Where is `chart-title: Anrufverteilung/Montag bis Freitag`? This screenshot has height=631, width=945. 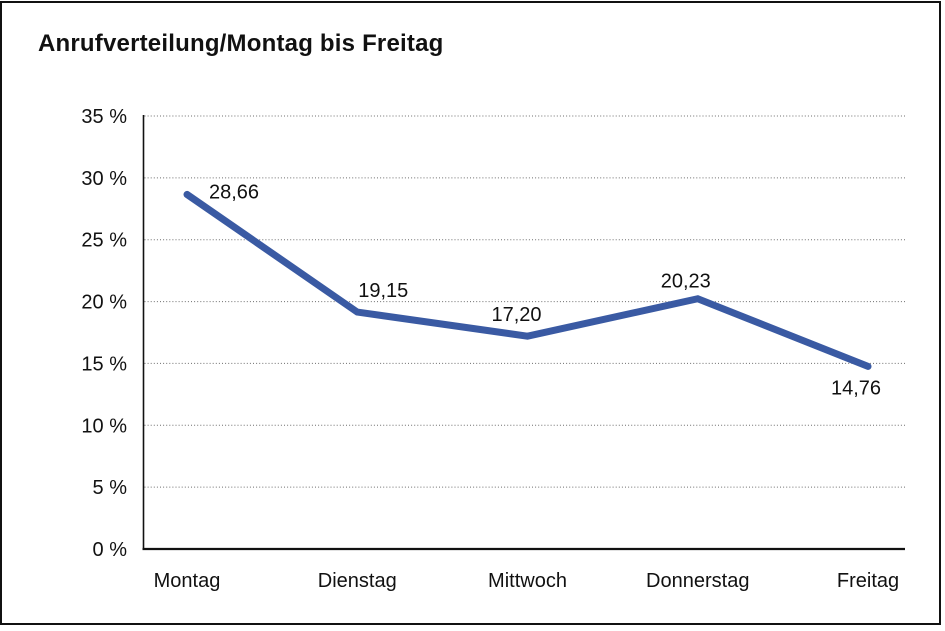 chart-title: Anrufverteilung/Montag bis Freitag is located at coordinates (241, 43).